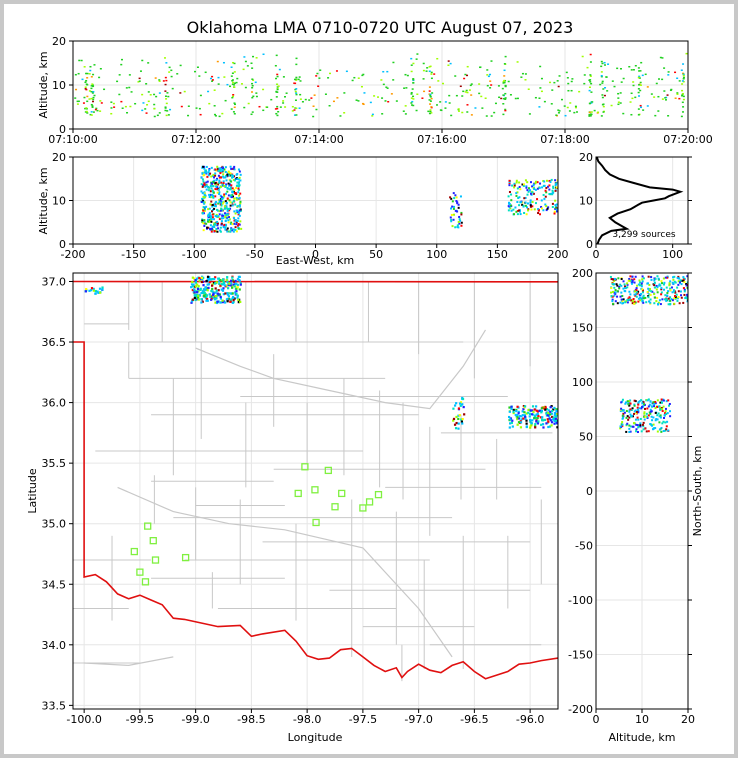  What do you see at coordinates (54, 403) in the screenshot?
I see `plan-view-ytick-label: 36.0` at bounding box center [54, 403].